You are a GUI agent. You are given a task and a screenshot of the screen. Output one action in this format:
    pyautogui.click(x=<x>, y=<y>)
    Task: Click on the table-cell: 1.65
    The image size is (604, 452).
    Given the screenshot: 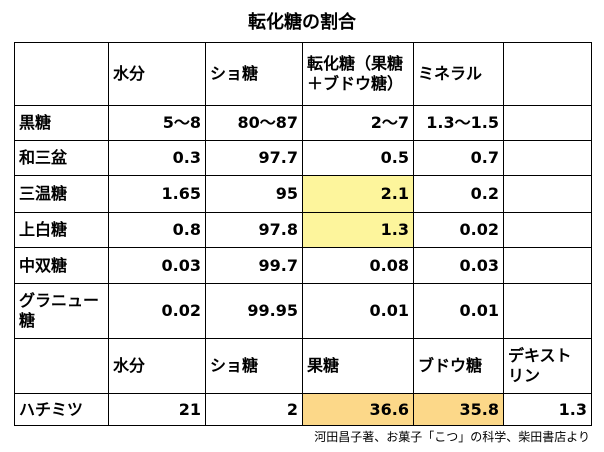 What is the action you would take?
    pyautogui.click(x=157, y=194)
    